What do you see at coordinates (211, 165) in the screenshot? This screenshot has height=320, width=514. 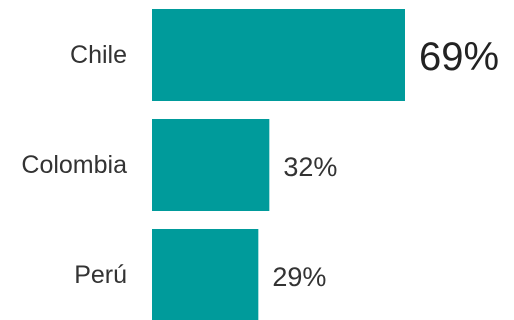 I see `bar-colombia` at bounding box center [211, 165].